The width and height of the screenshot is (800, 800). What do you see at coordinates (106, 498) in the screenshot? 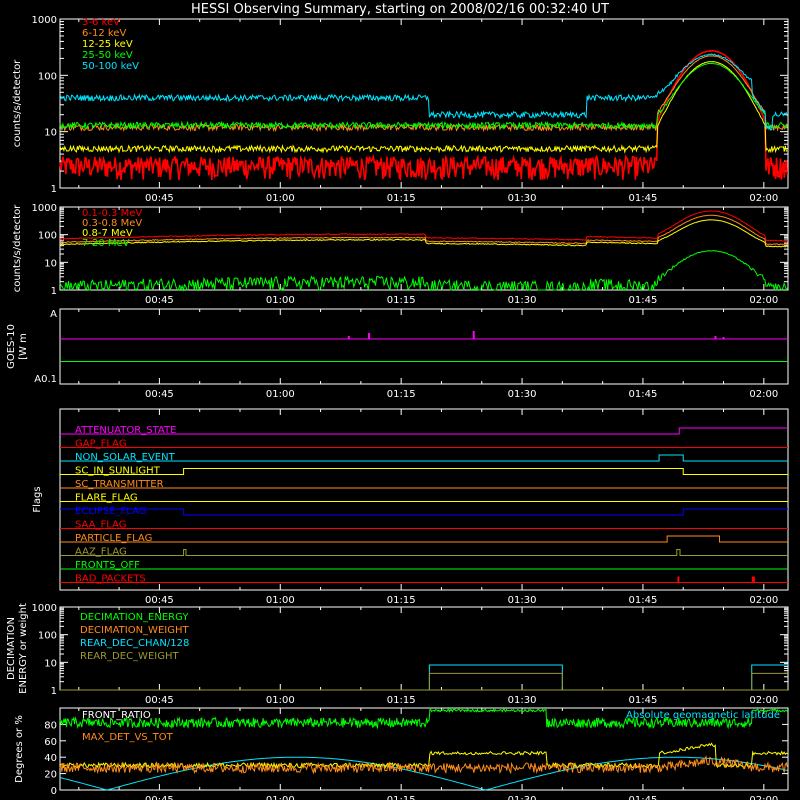
I see `flag-label: FLARE_FLAG` at bounding box center [106, 498].